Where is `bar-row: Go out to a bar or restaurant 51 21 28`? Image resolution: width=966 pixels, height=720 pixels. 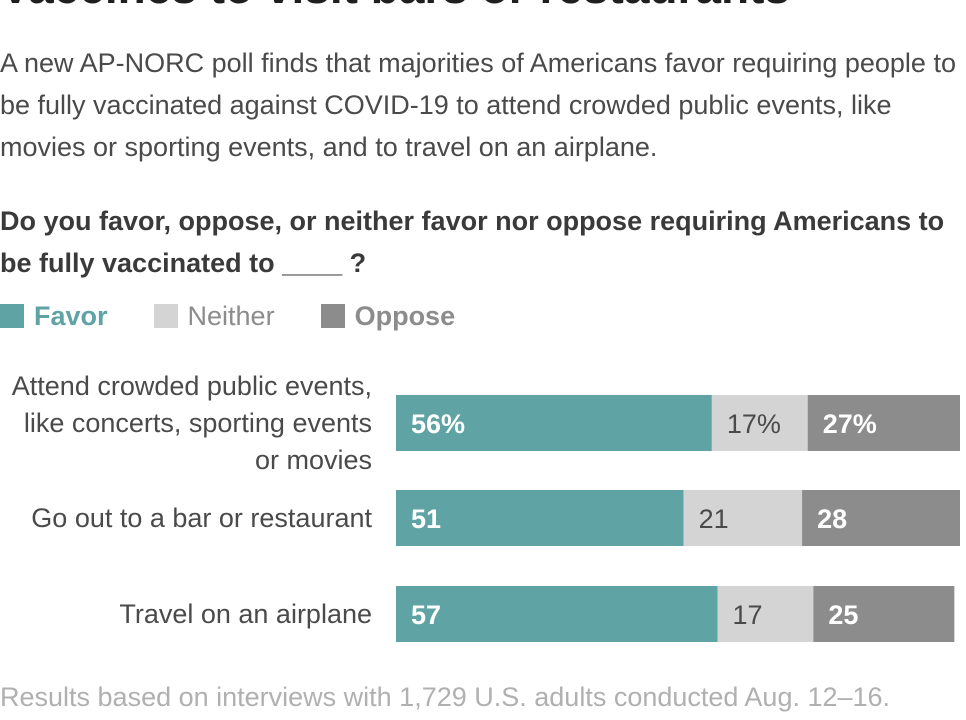 bar-row: Go out to a bar or restaurant 51 21 28 is located at coordinates (495, 518).